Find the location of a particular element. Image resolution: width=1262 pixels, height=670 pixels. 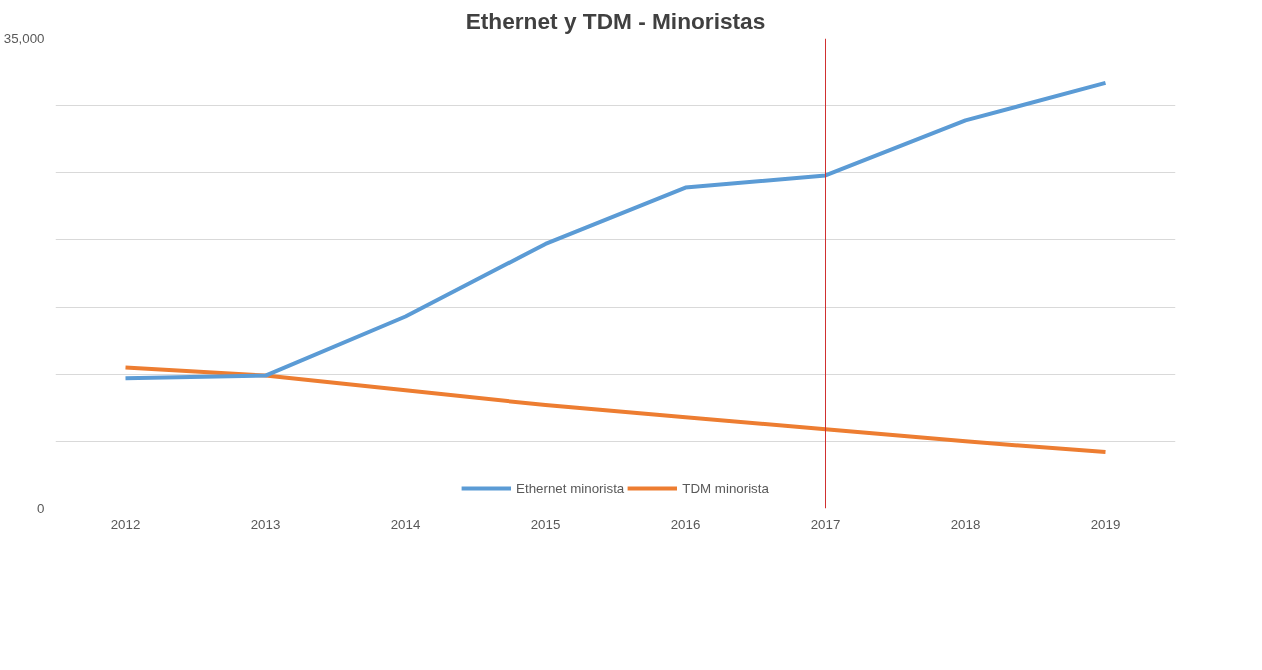

x-tick-label: 2016 is located at coordinates (685, 524).